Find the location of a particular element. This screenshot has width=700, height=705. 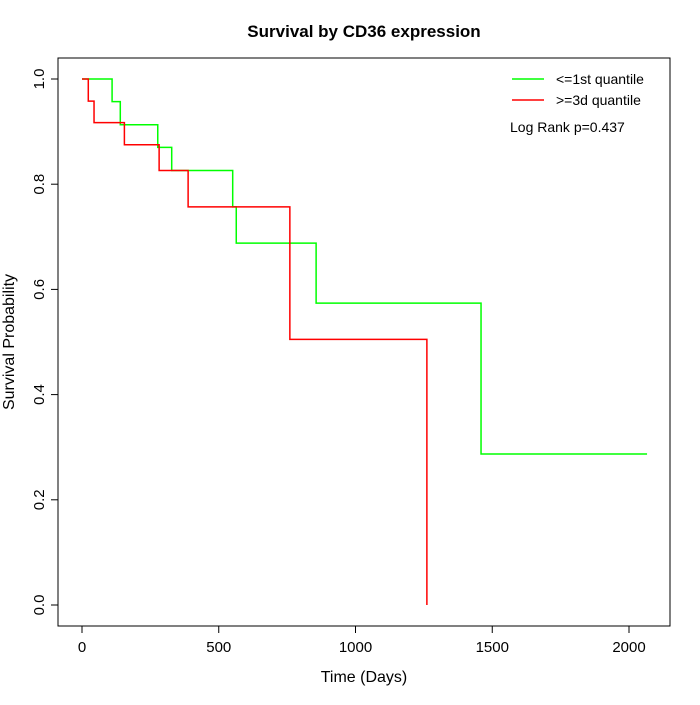

y-tick-label: 0.8 is located at coordinates (39, 184).